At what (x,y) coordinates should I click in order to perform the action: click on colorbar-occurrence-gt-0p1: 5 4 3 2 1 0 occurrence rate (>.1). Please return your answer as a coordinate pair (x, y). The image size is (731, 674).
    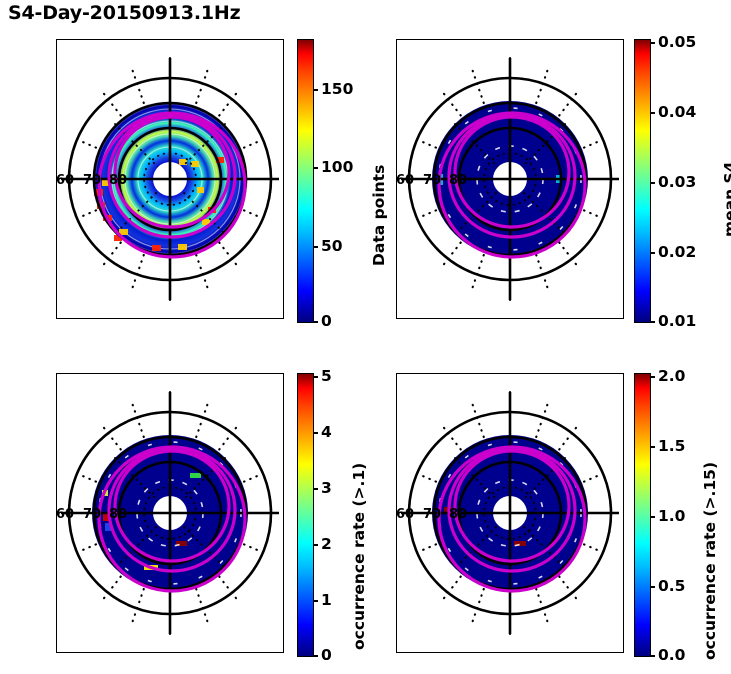
    Looking at the image, I should click on (332, 515).